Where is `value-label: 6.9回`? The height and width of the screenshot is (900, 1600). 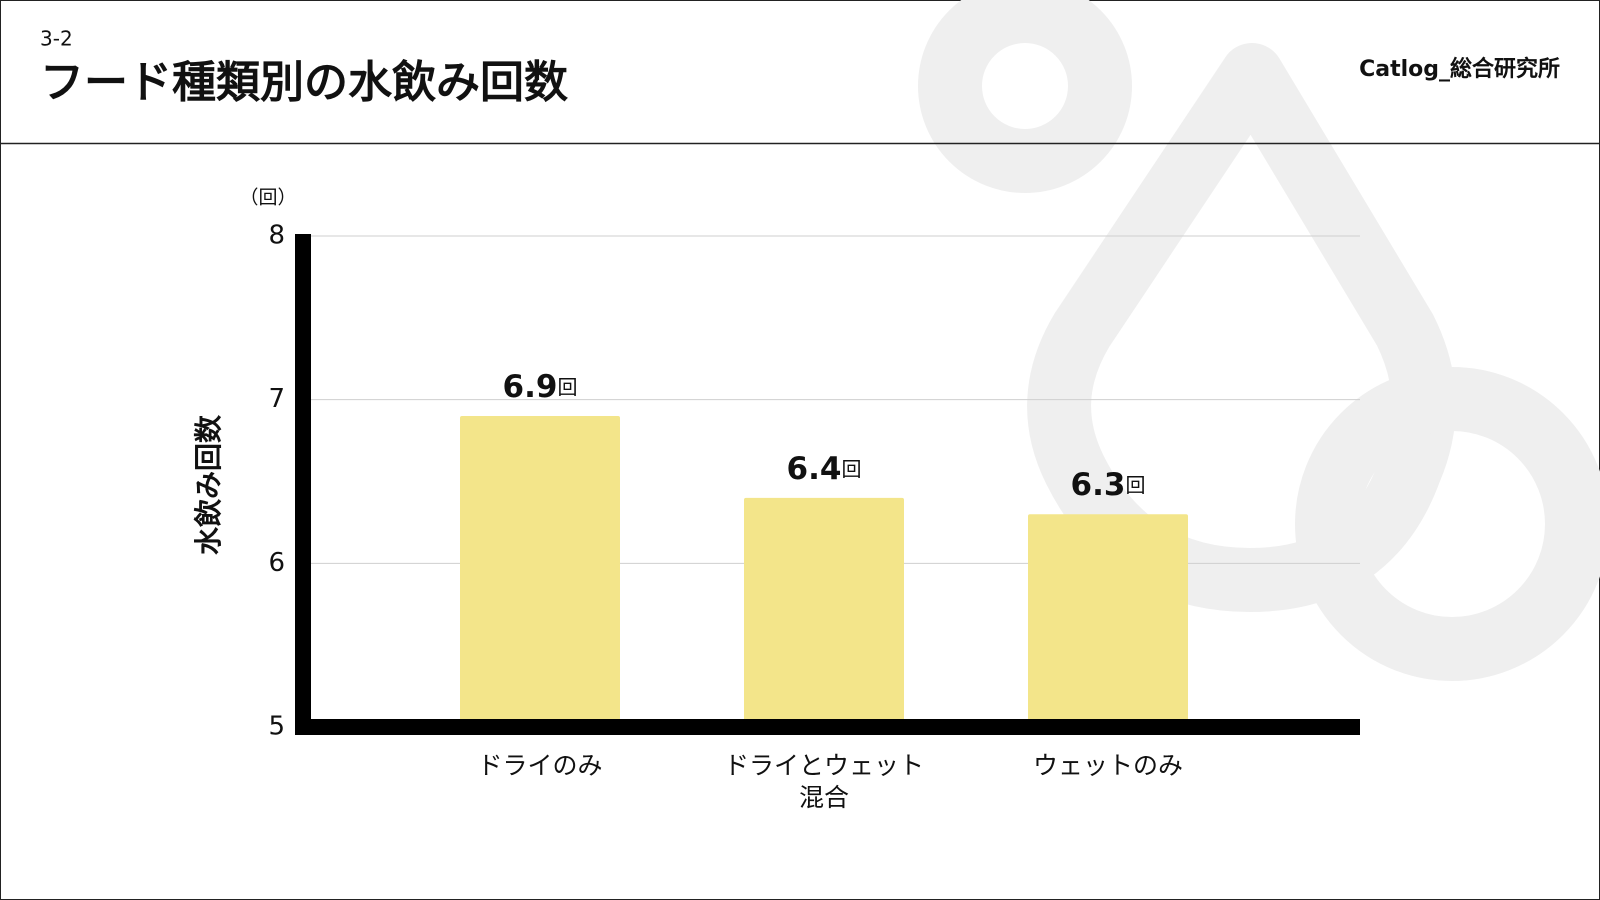
value-label: 6.9回 is located at coordinates (540, 387).